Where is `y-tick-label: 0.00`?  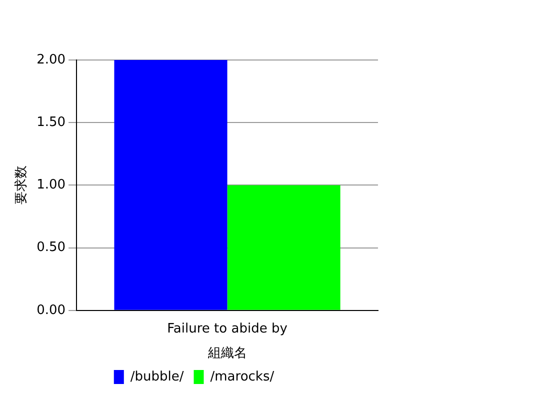 y-tick-label: 0.00 is located at coordinates (51, 310).